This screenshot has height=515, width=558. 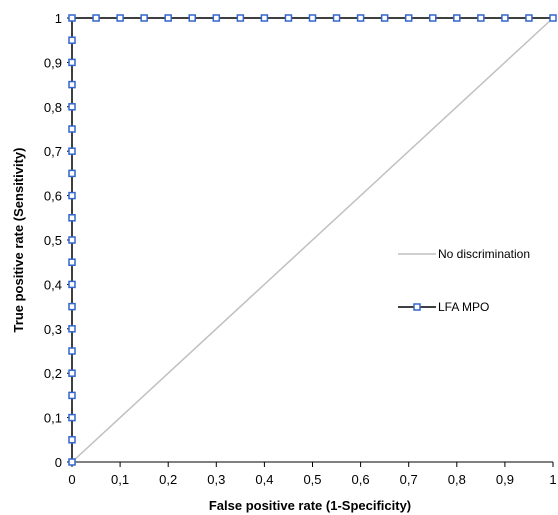 I want to click on y-tick-label: 0,8, so click(x=53, y=107).